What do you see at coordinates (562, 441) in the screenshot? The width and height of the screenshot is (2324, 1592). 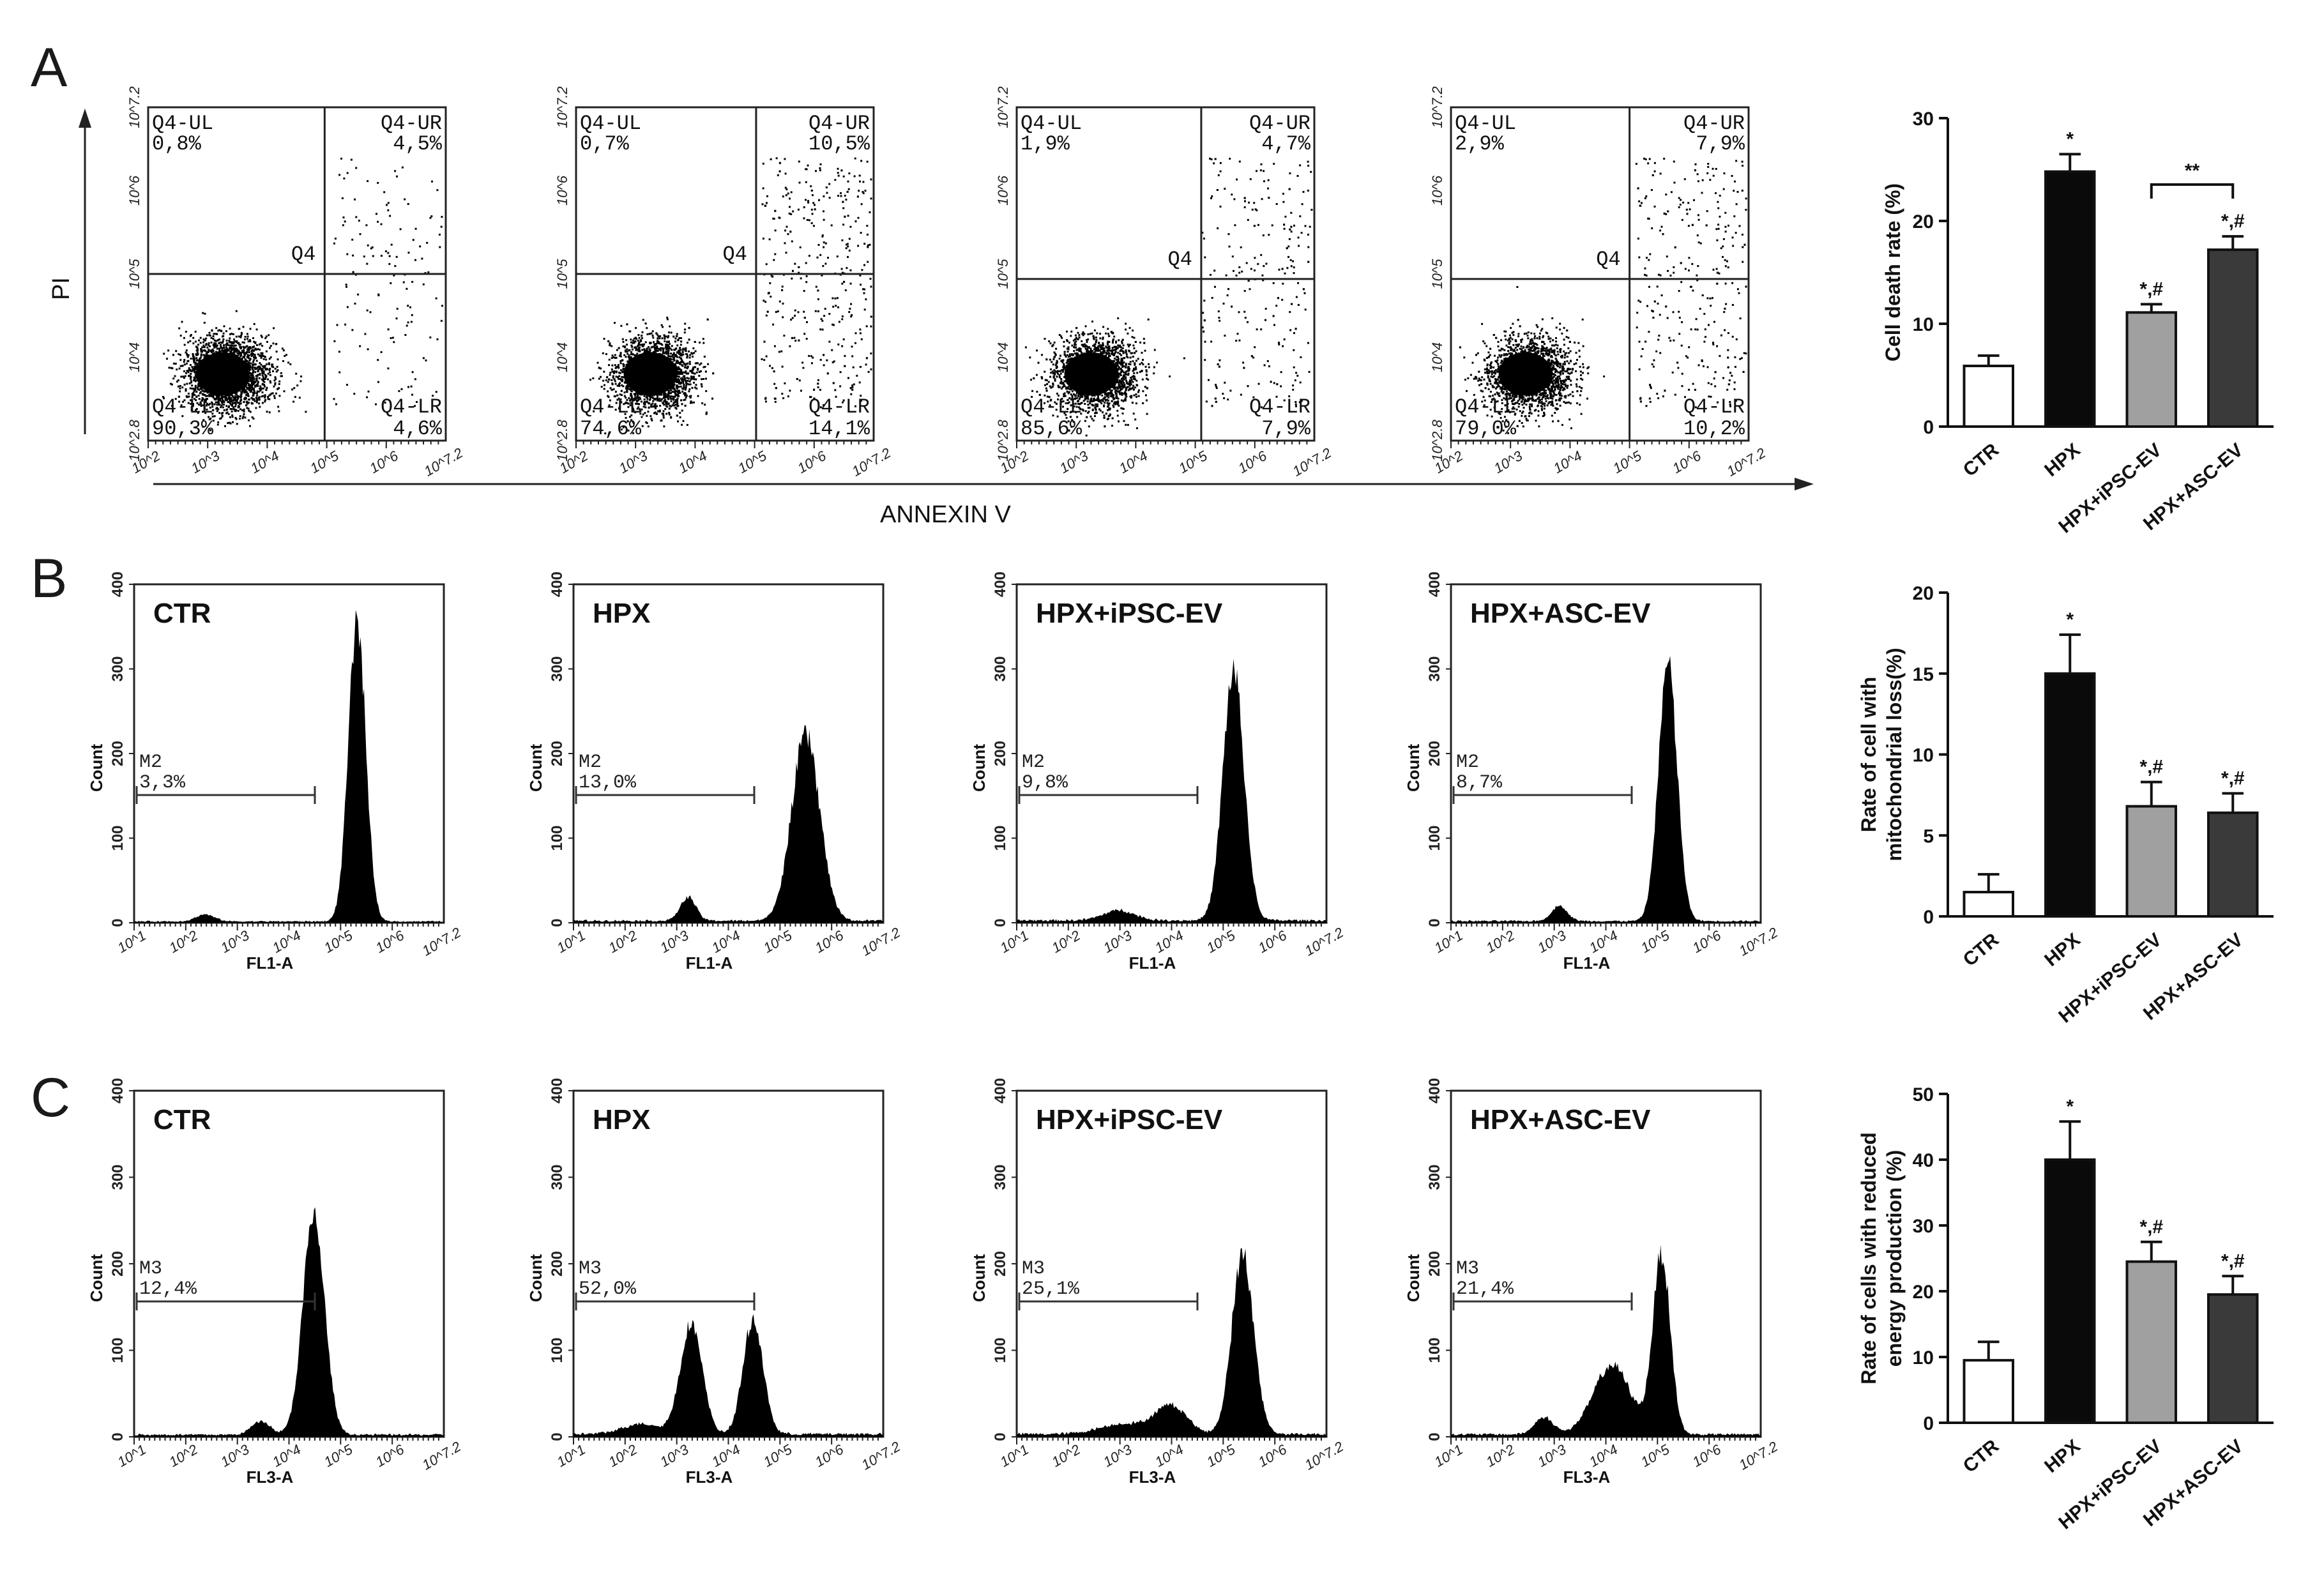 I see `y-tick-label: 10^2.8` at bounding box center [562, 441].